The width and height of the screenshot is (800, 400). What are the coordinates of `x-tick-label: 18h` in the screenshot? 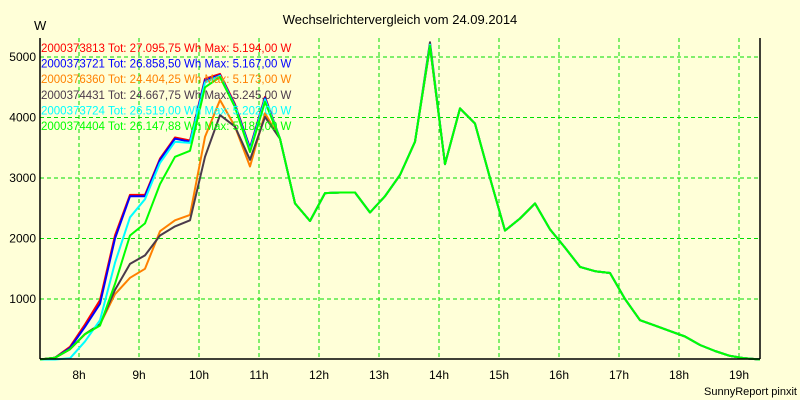 It's located at (679, 375).